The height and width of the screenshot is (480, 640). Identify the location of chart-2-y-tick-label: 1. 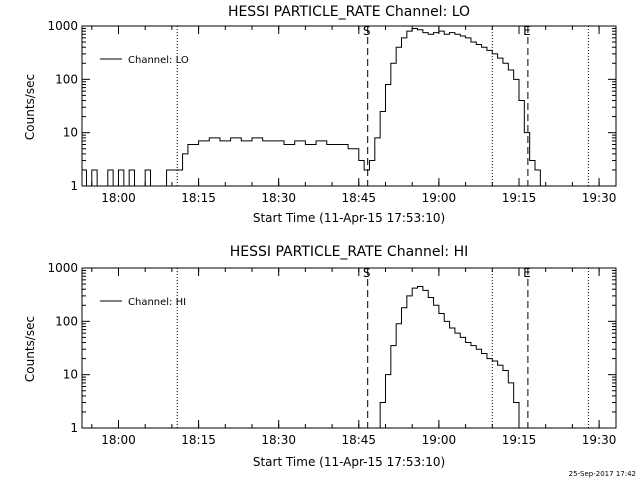
(74, 428).